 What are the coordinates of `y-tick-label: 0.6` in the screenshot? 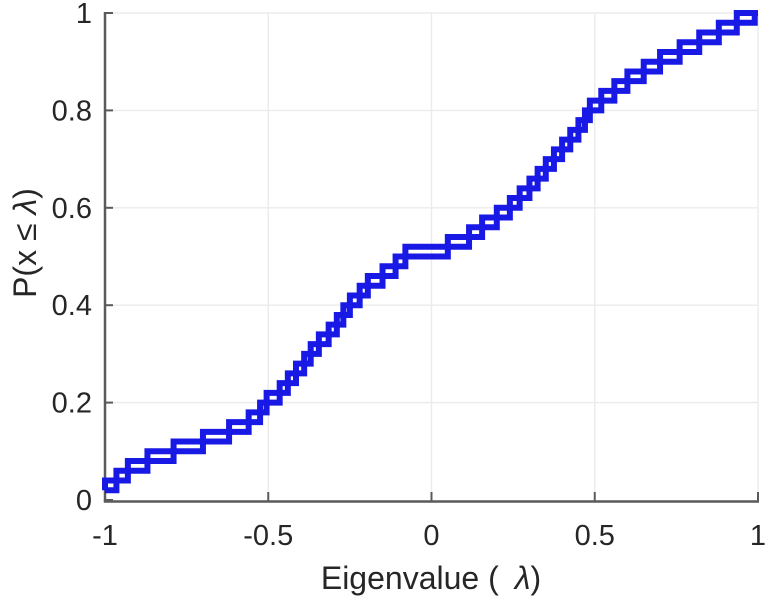 It's located at (72, 209).